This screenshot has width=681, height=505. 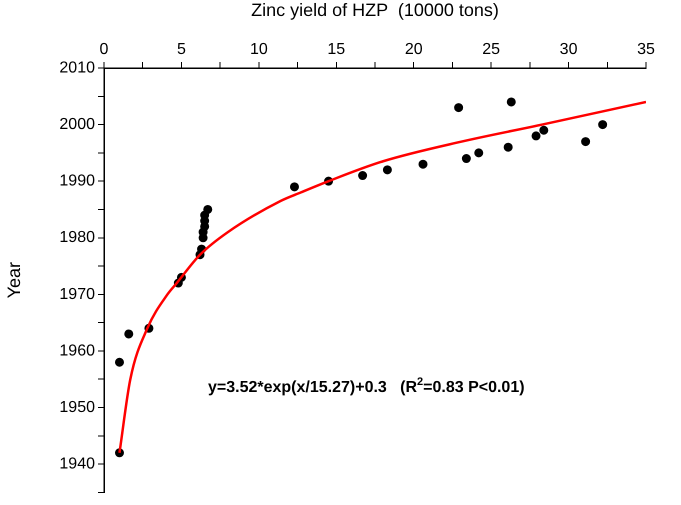 What do you see at coordinates (259, 49) in the screenshot?
I see `x-tick-label: 10` at bounding box center [259, 49].